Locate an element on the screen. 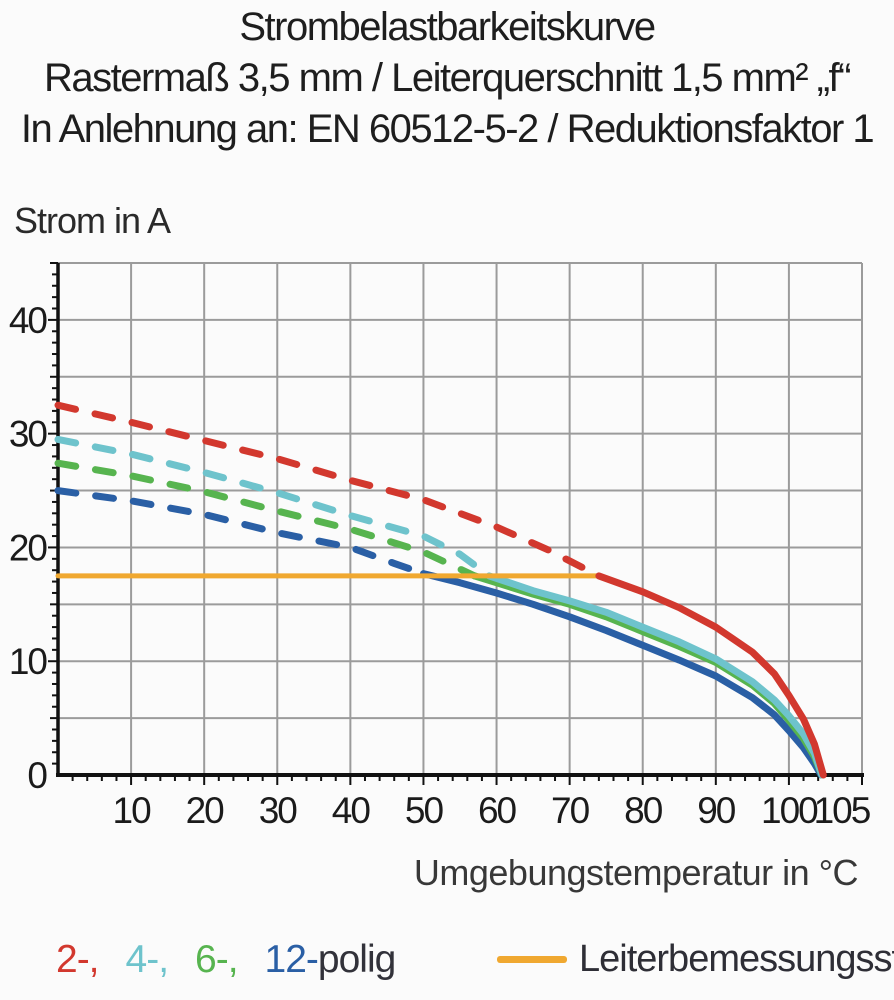  svg-text: 60 is located at coordinates (497, 810).